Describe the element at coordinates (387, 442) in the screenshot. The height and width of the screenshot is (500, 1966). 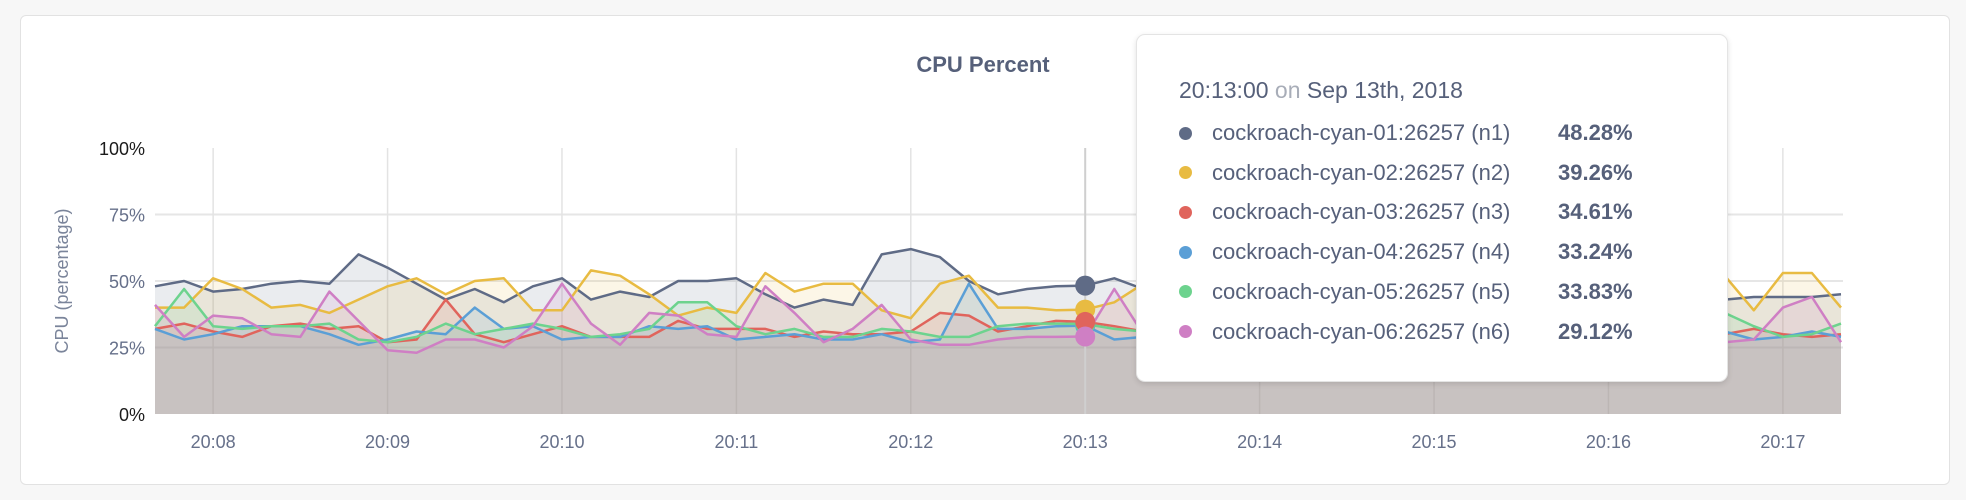
I see `x-tick-label: 20:09` at that location.